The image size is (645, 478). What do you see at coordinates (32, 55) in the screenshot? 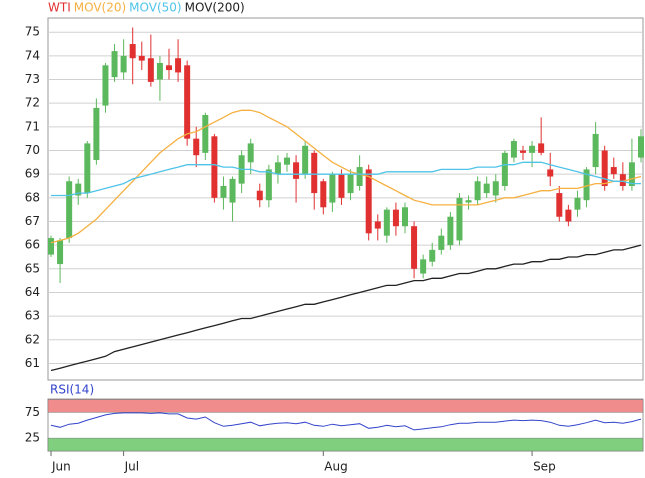
I see `y-tick-label: 74` at bounding box center [32, 55].